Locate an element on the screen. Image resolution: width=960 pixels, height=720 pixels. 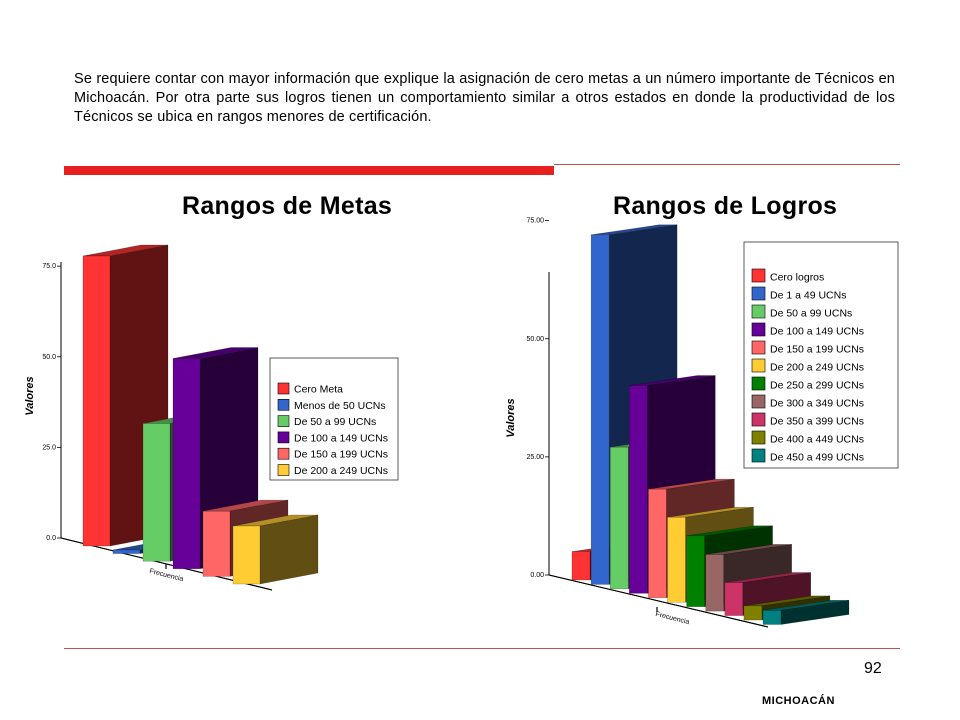
page-number: 92 is located at coordinates (873, 668).